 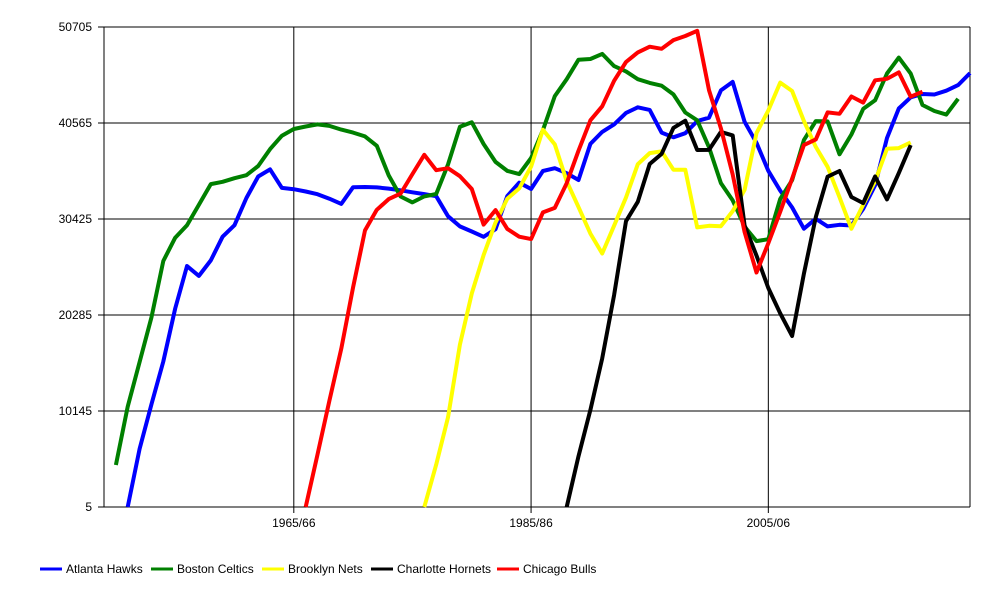 What do you see at coordinates (76, 219) in the screenshot?
I see `y-tick-label: 30425` at bounding box center [76, 219].